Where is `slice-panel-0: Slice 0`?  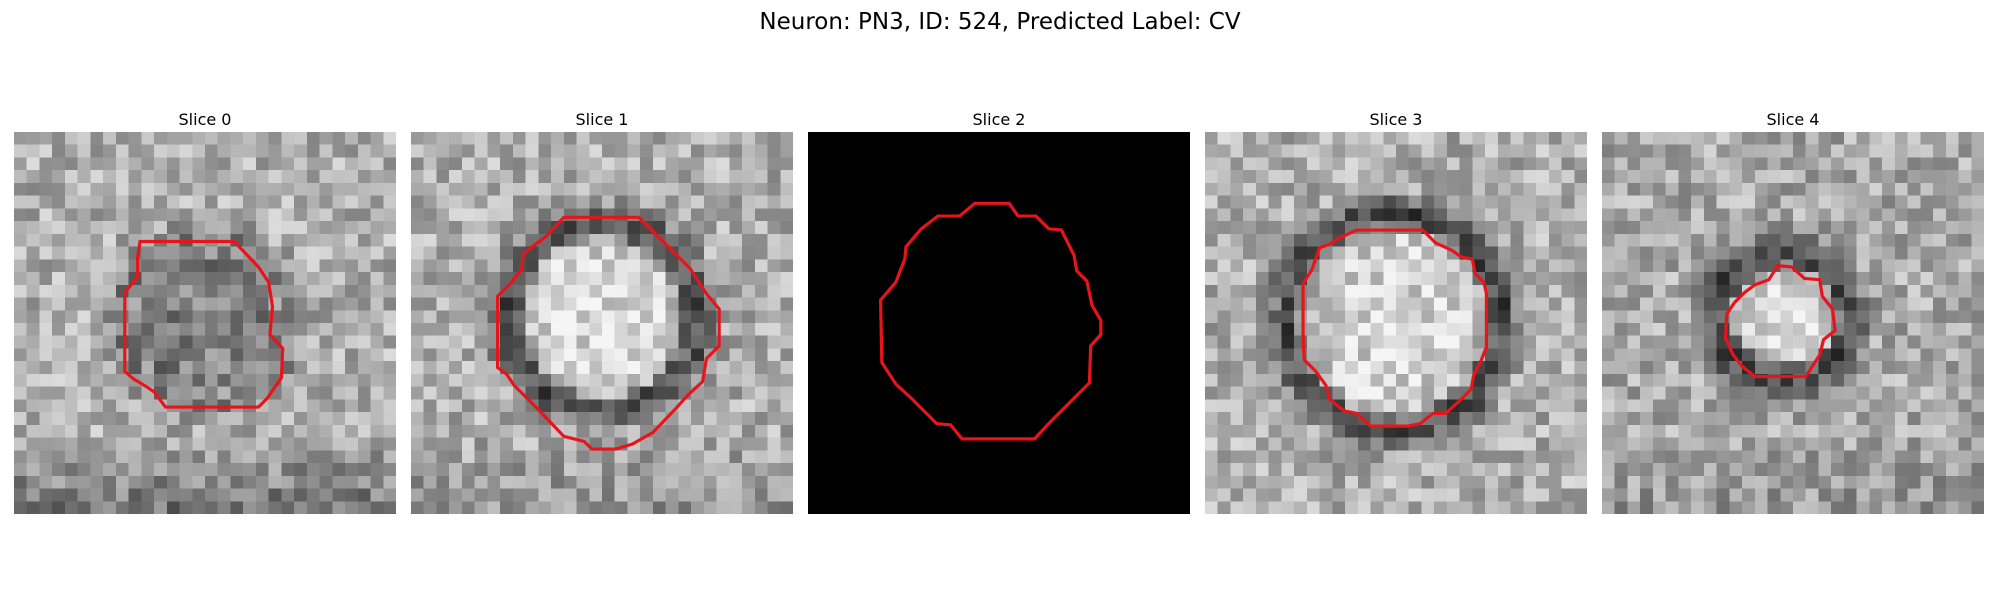
slice-panel-0: Slice 0 is located at coordinates (205, 311).